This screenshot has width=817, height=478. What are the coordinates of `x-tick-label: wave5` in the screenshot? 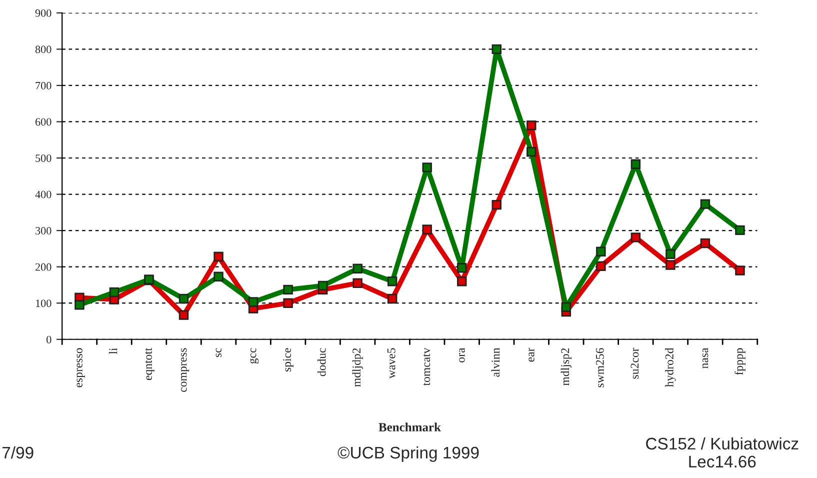 It's located at (391, 363).